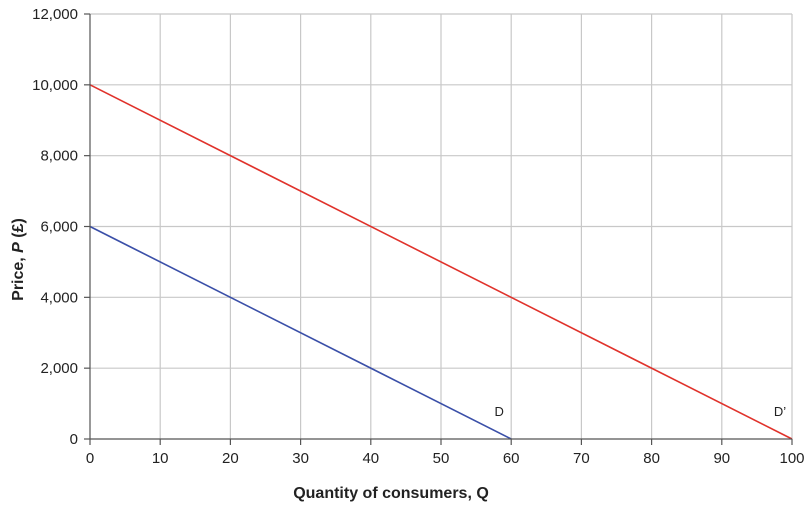 The image size is (810, 515). Describe the element at coordinates (59, 297) in the screenshot. I see `y-tick-label-4000: 4,000` at that location.